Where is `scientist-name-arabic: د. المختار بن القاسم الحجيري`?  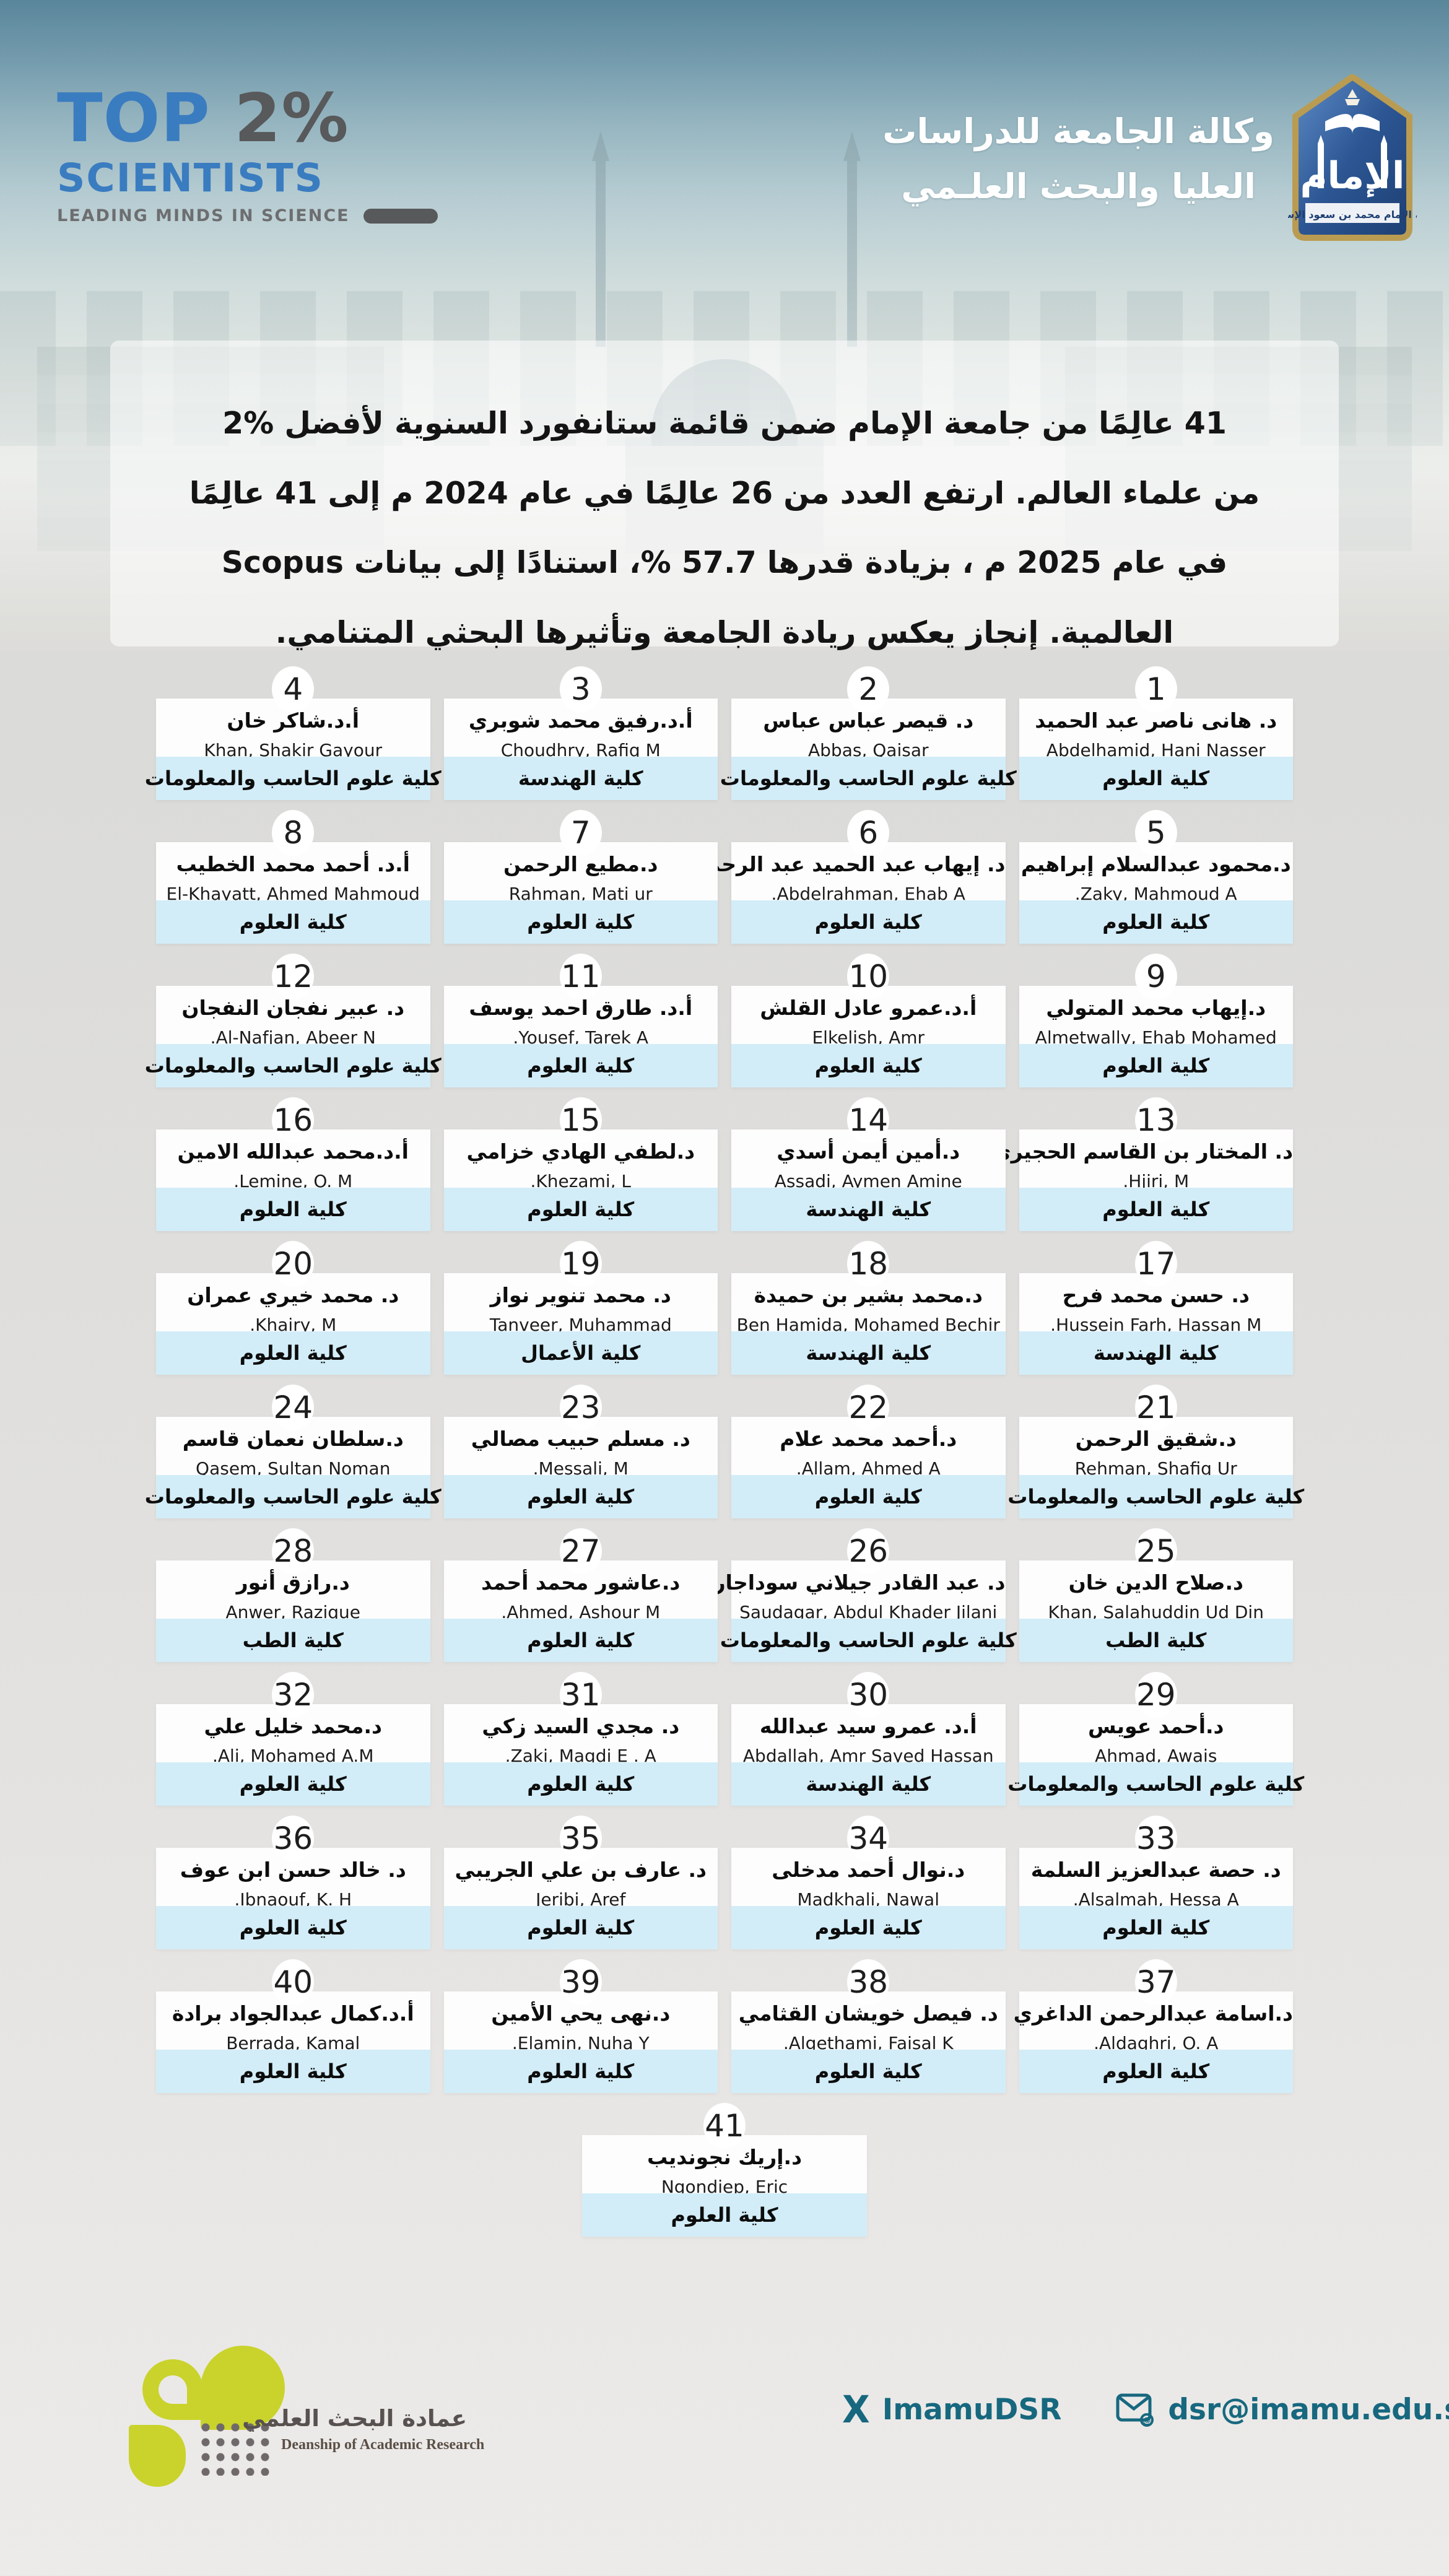 scientist-name-arabic: د. المختار بن القاسم الحجيري is located at coordinates (1142, 1151).